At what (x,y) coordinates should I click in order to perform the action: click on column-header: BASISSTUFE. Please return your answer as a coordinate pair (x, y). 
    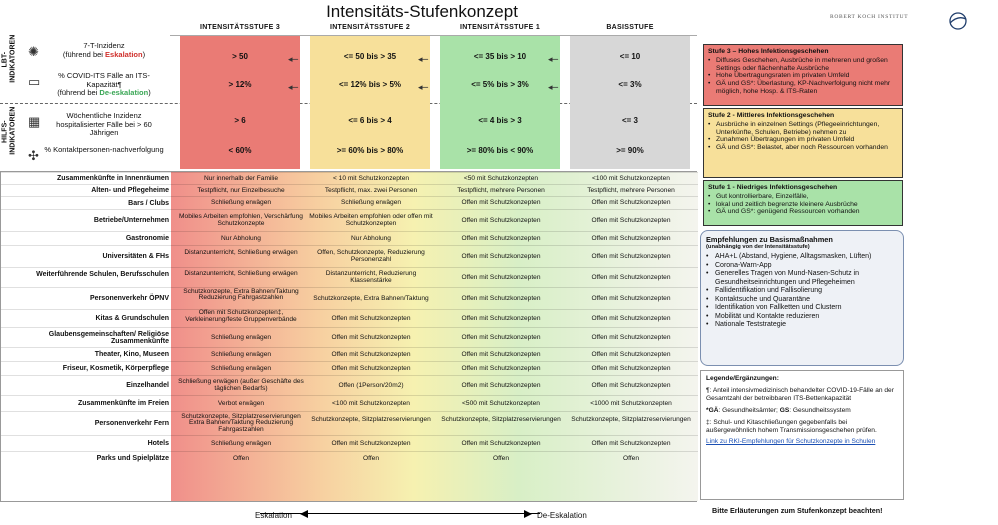
    Looking at the image, I should click on (630, 27).